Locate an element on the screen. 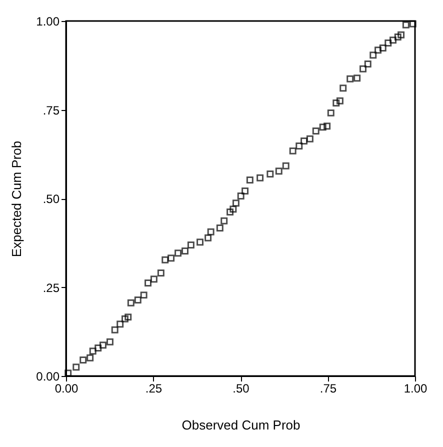  x-tick-label: 1.00 is located at coordinates (416, 389).